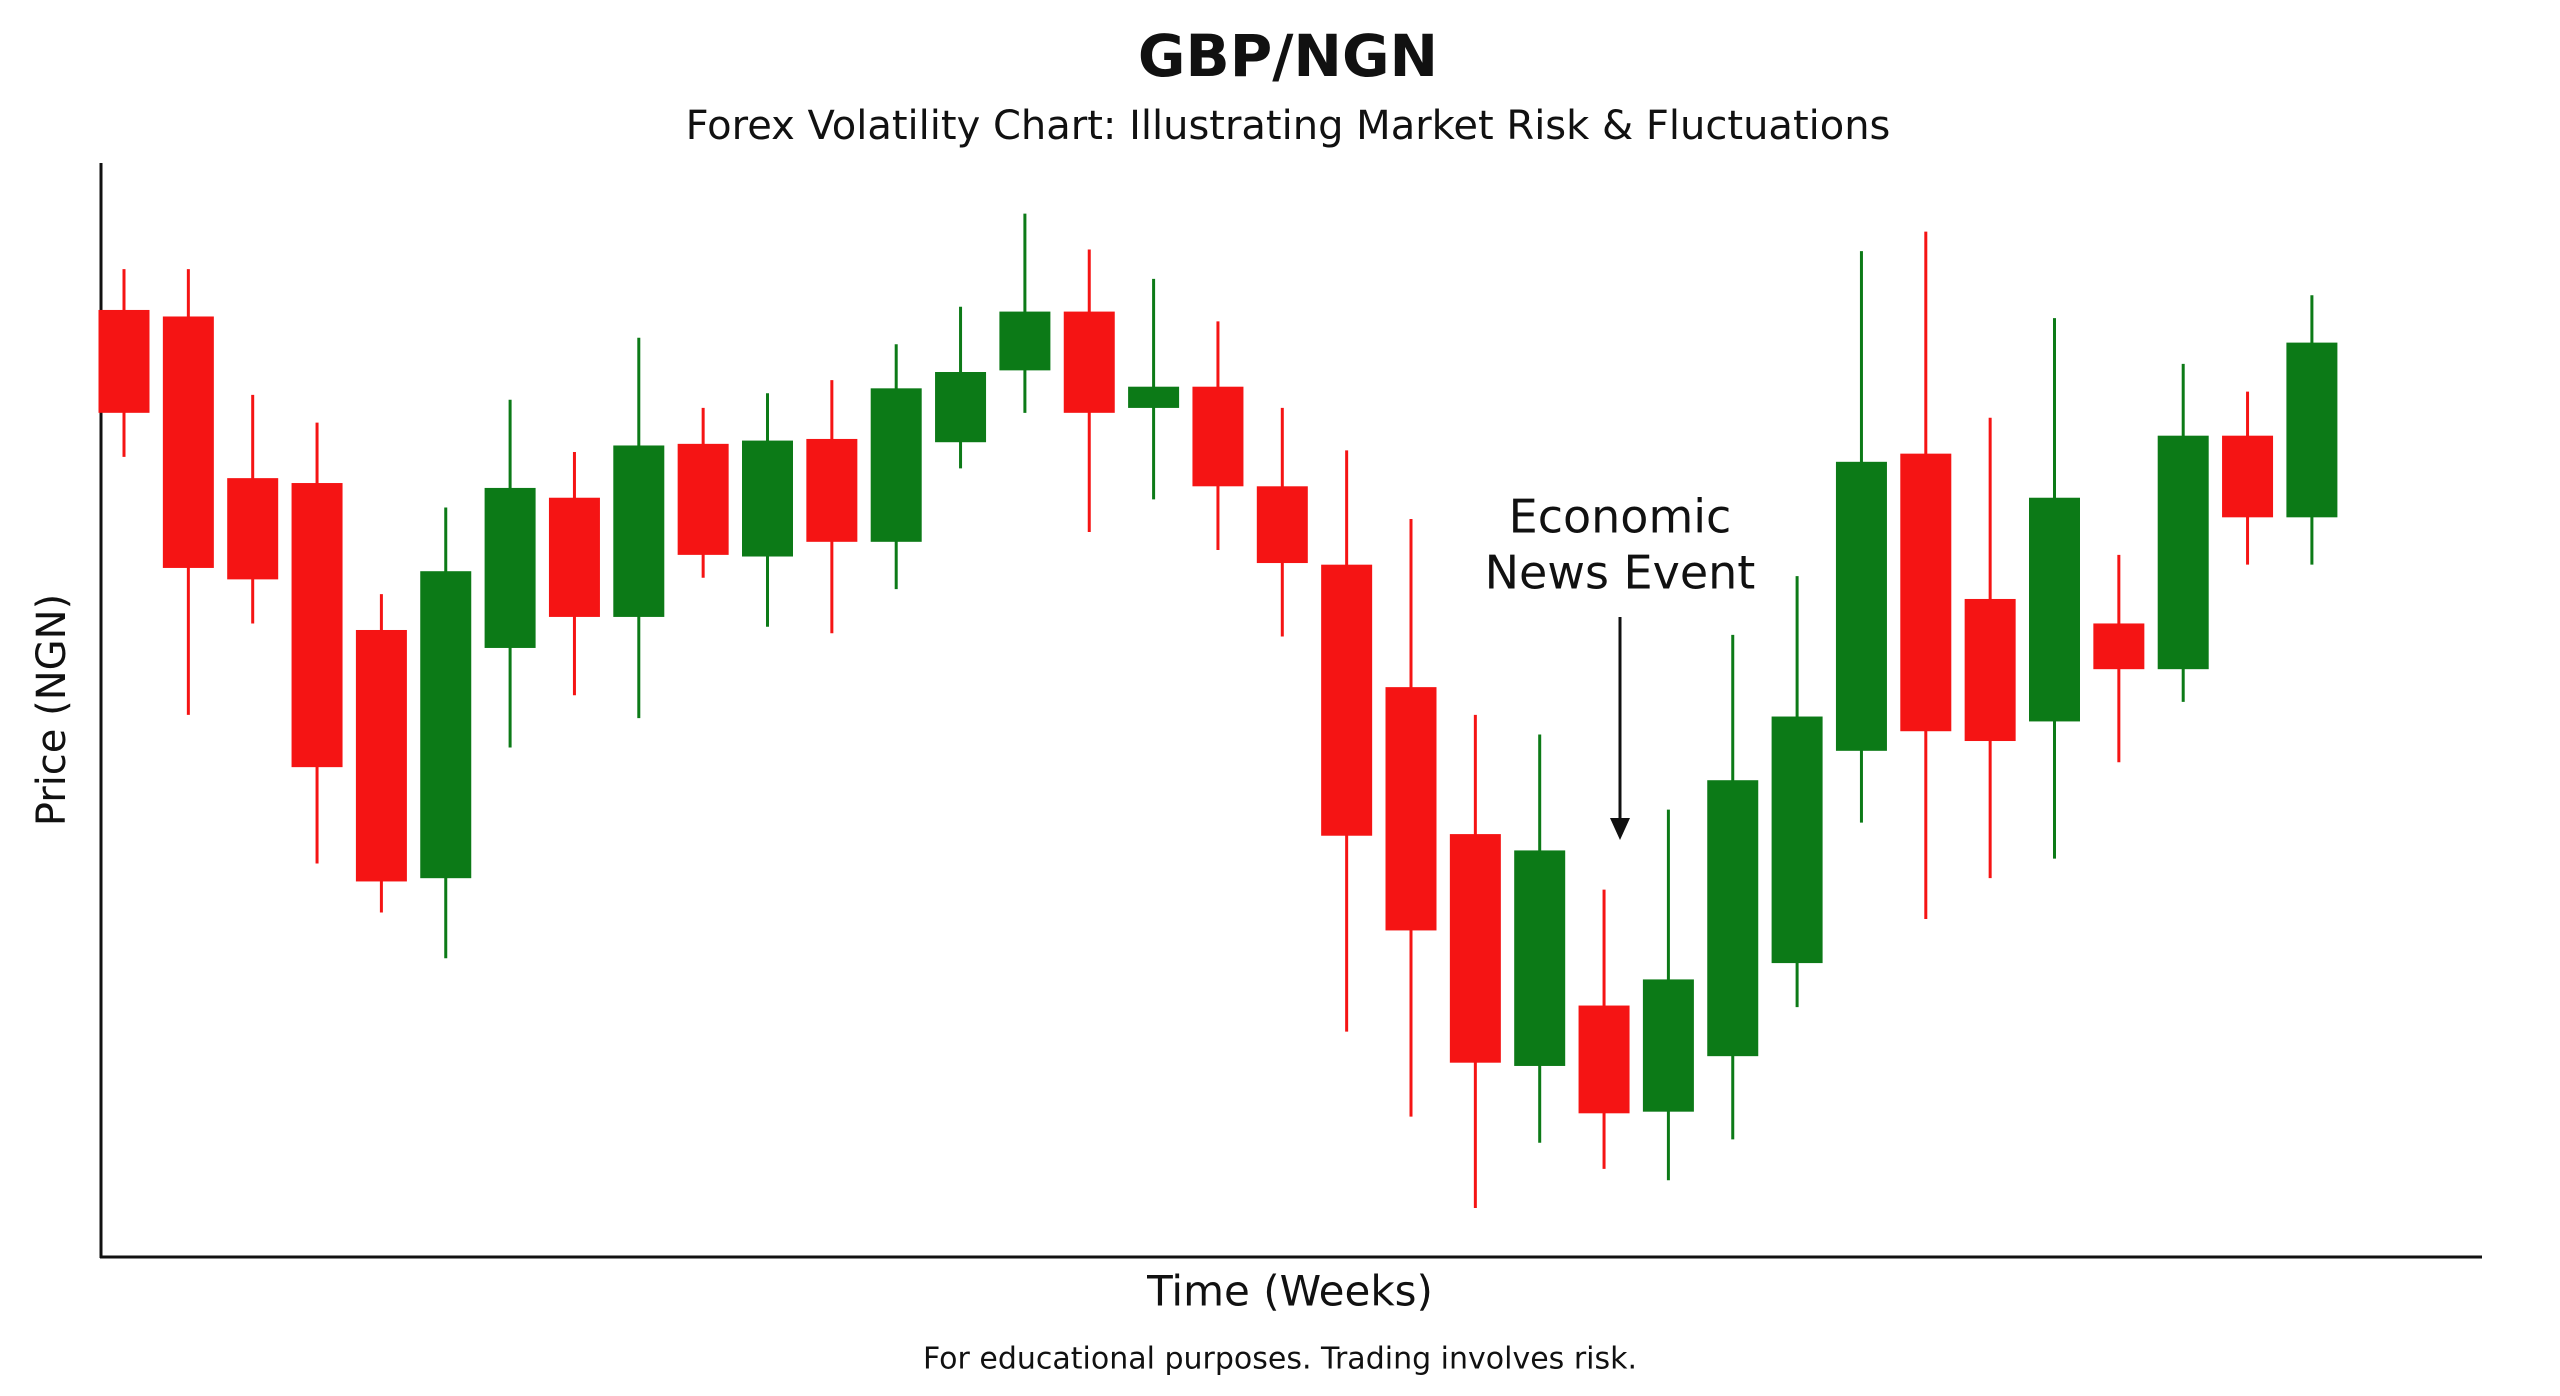 The height and width of the screenshot is (1396, 2560). Describe the element at coordinates (1620, 829) in the screenshot. I see `annotation-arrowhead` at that location.